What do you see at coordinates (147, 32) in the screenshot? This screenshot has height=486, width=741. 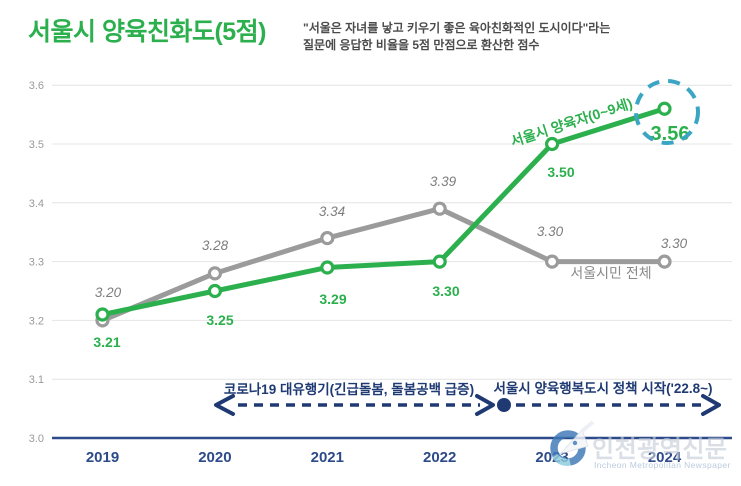 I see `chart-title: 서울시 양육친화도(5점)` at bounding box center [147, 32].